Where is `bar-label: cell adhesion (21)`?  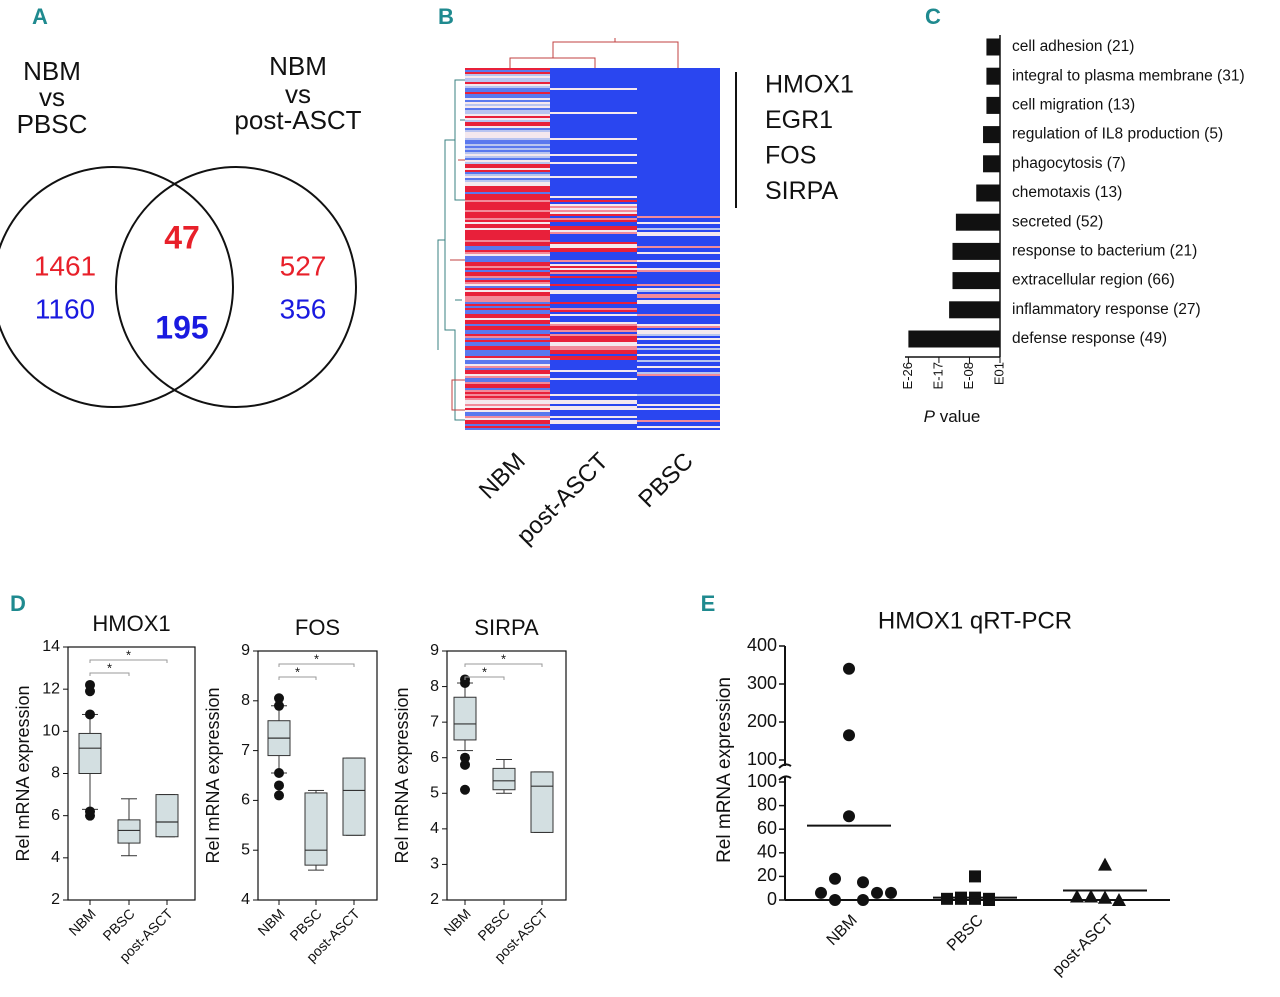 bar-label: cell adhesion (21) is located at coordinates (1073, 46).